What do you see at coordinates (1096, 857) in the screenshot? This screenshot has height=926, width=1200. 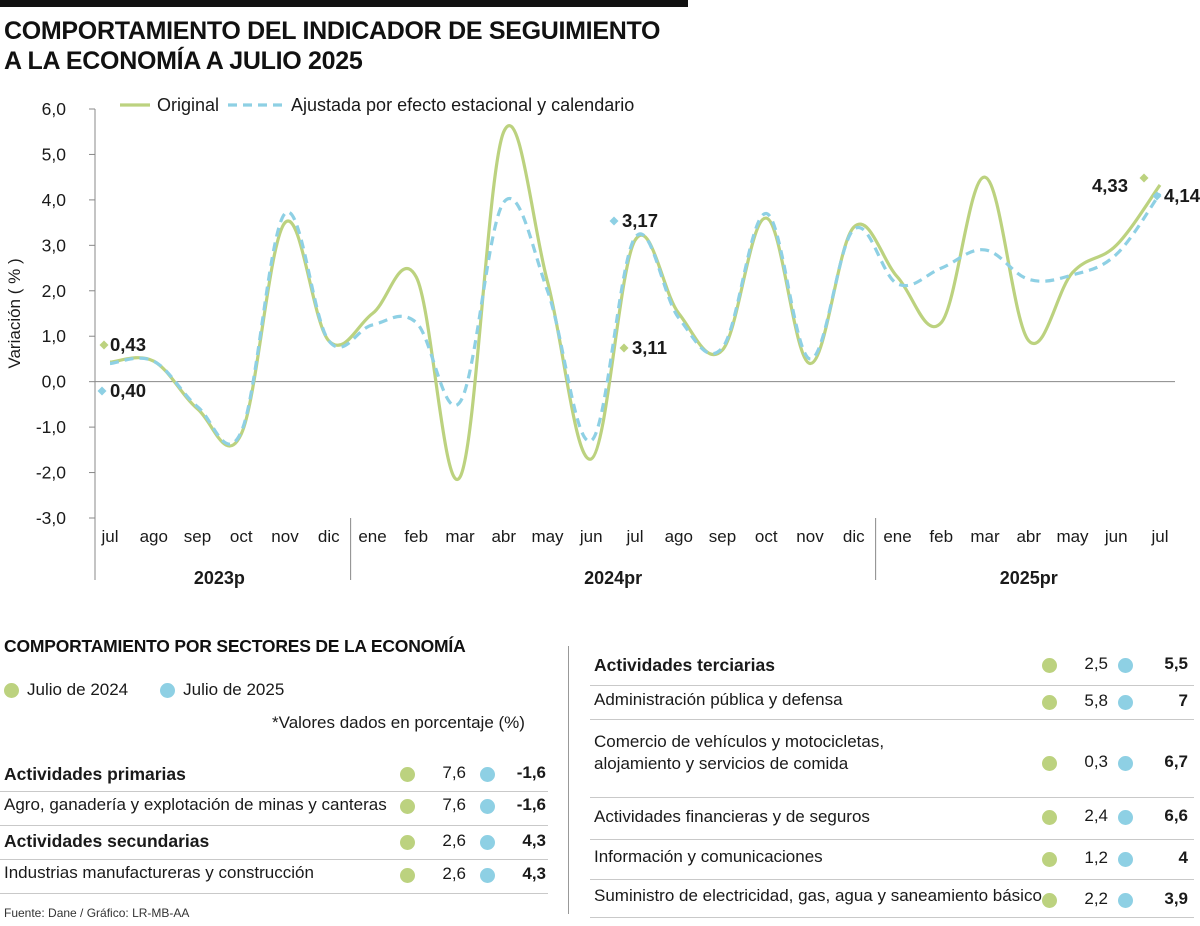 I see `value-2024: 1,2` at bounding box center [1096, 857].